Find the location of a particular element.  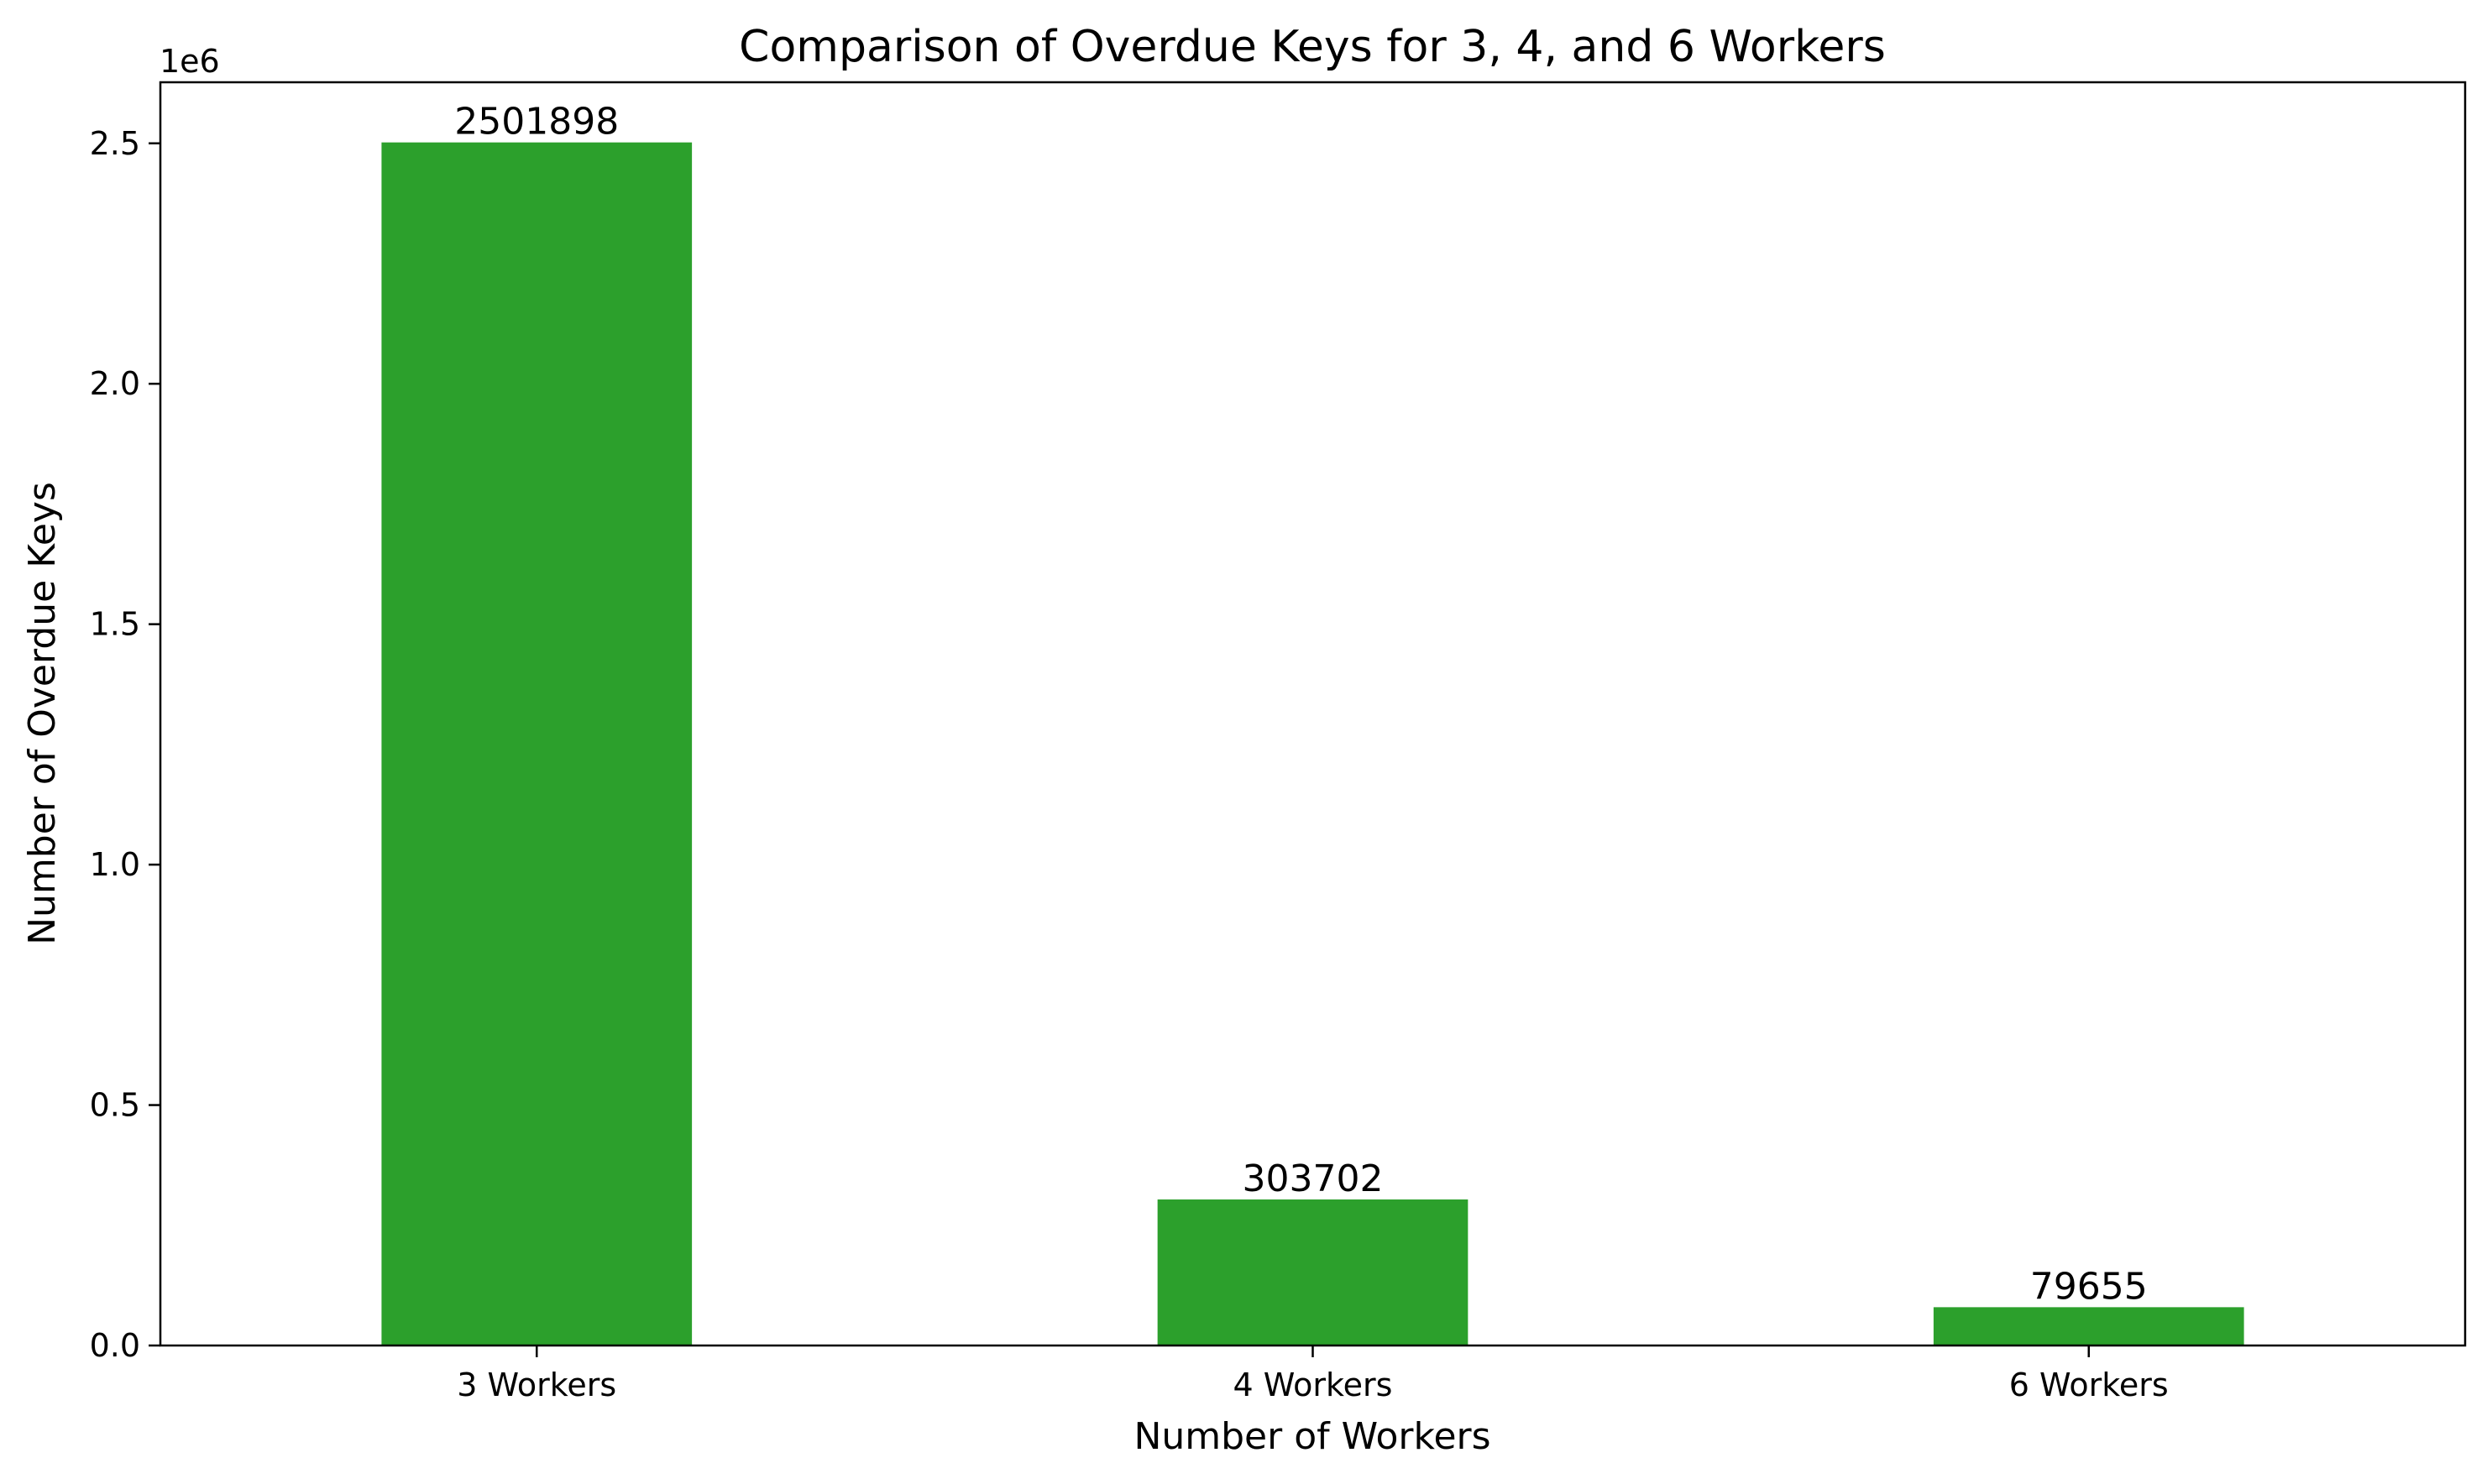

x-axis-ticks: 3 Workers 4 Workers 6 Workers is located at coordinates (1313, 1374).